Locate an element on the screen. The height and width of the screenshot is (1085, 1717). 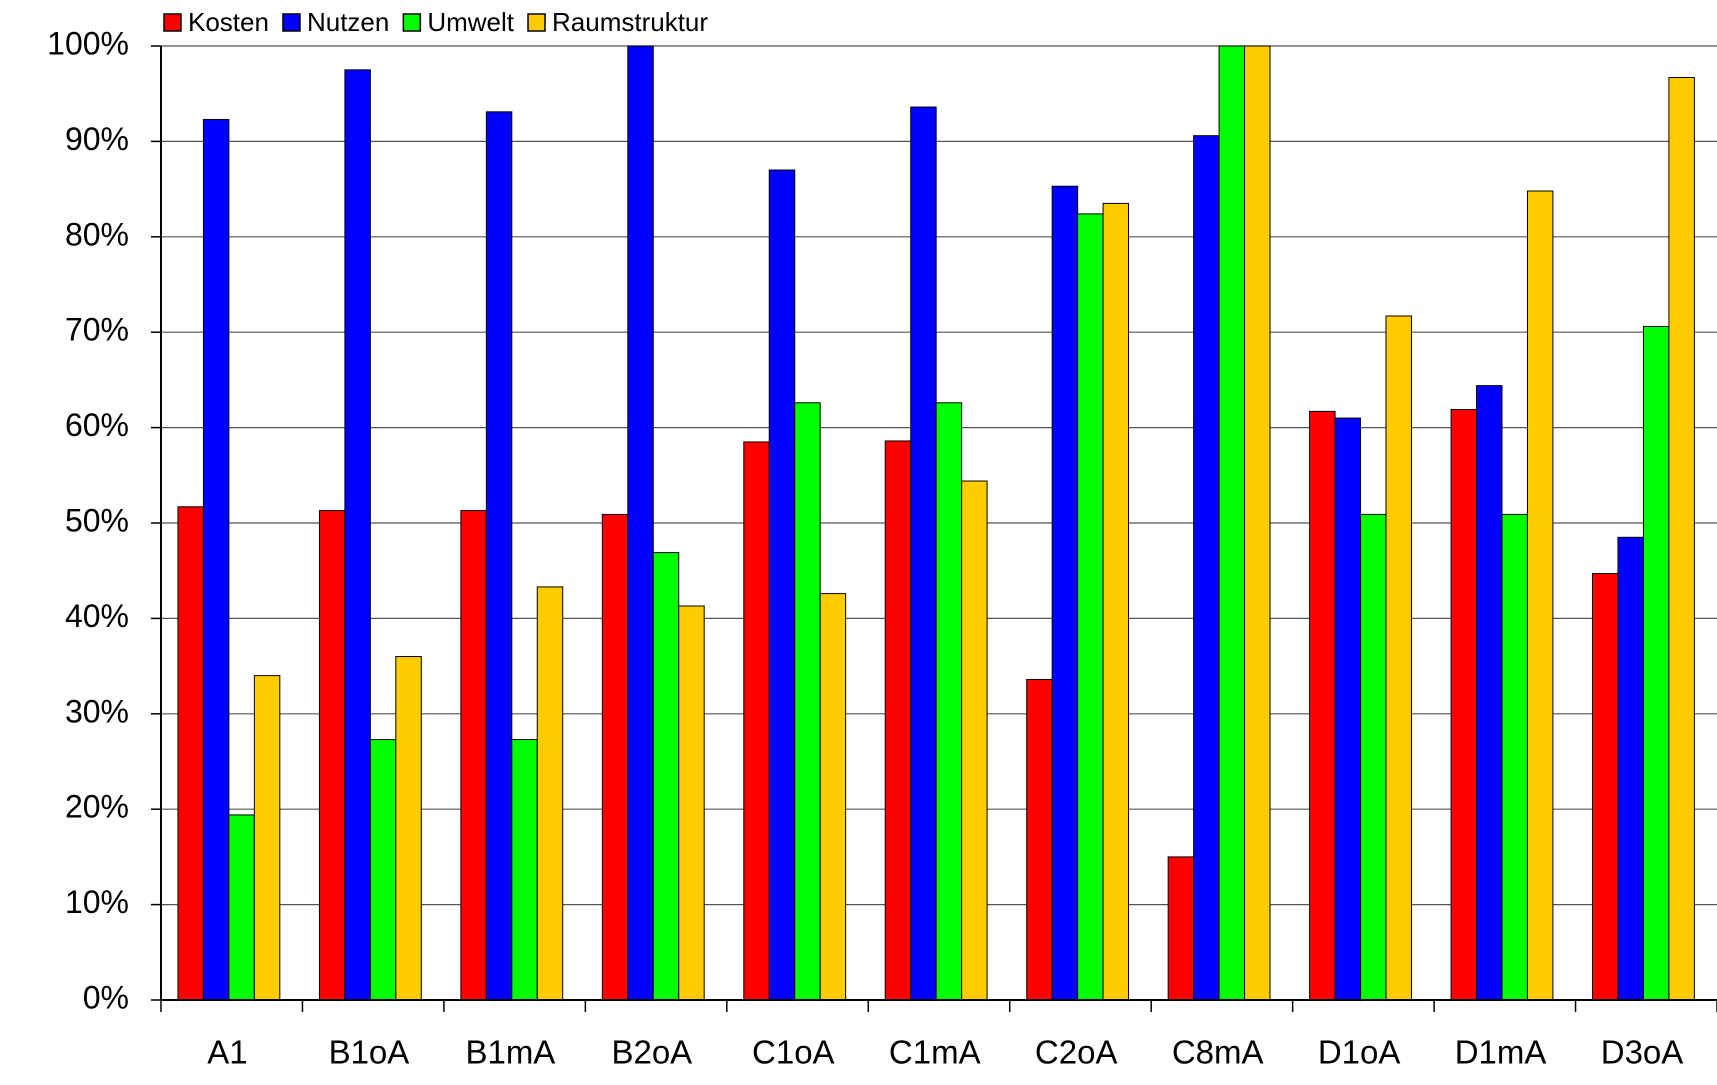
y-tick-label: 100% is located at coordinates (88, 43).